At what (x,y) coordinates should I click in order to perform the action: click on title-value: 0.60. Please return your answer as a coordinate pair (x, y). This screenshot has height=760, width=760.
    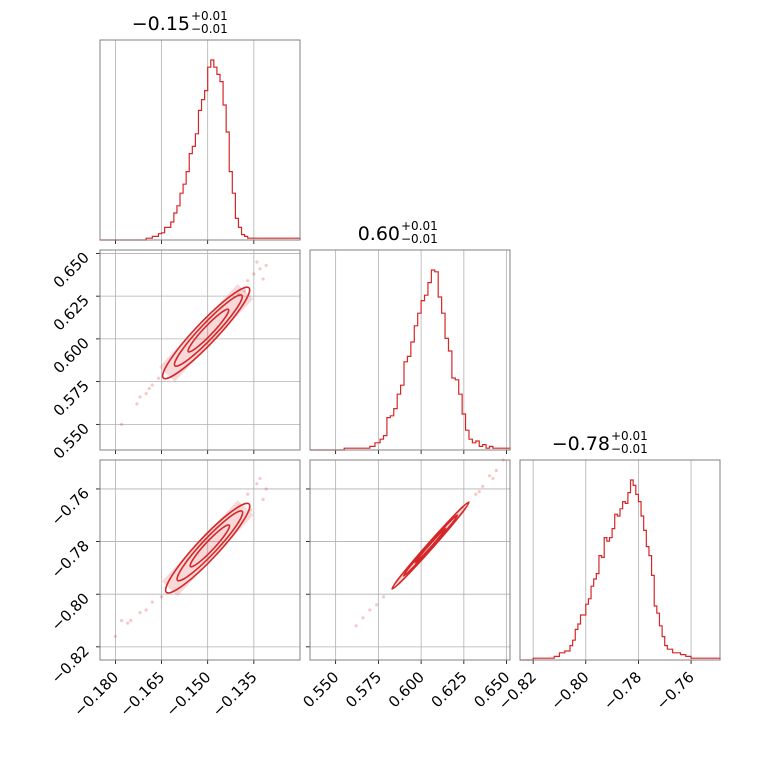
    Looking at the image, I should click on (379, 234).